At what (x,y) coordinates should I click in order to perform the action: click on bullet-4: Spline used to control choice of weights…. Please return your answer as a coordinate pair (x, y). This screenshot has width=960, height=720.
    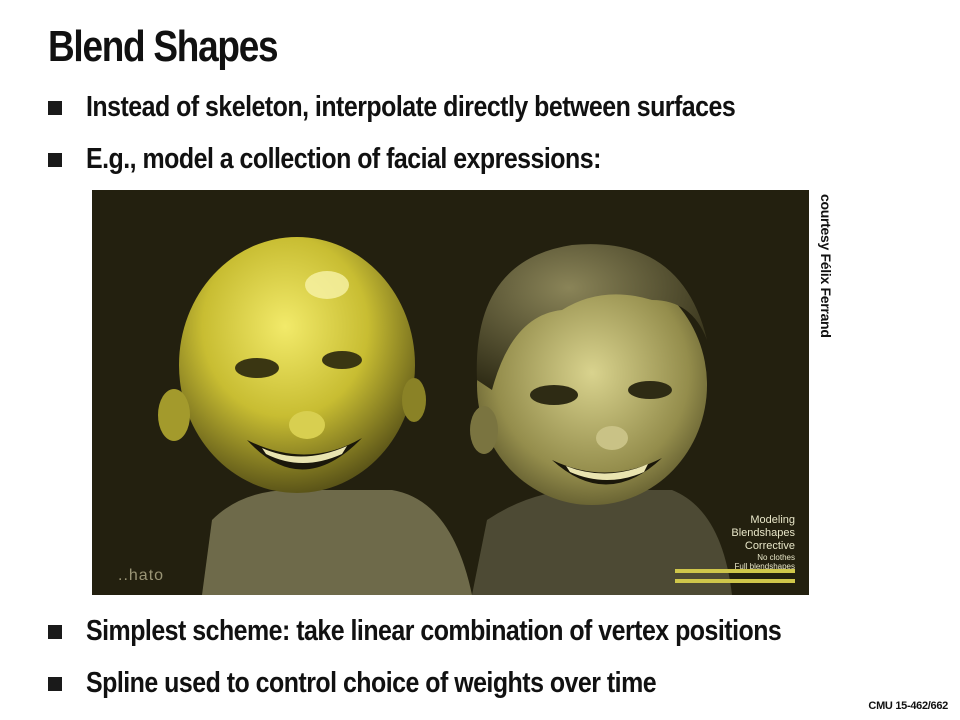
    Looking at the image, I should click on (398, 683).